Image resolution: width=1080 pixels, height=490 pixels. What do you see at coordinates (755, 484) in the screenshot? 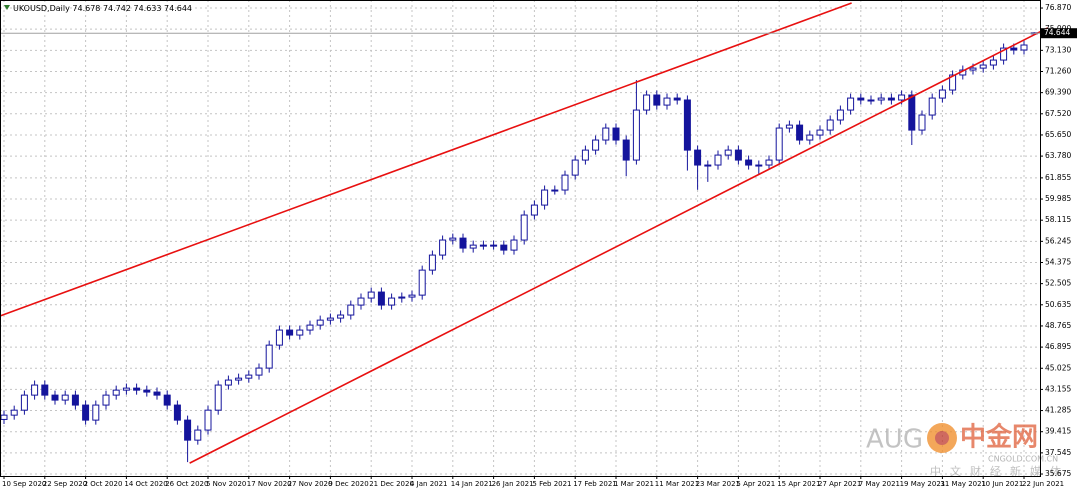
I see `x-tick-label: 5 Apr 2021` at bounding box center [755, 484].